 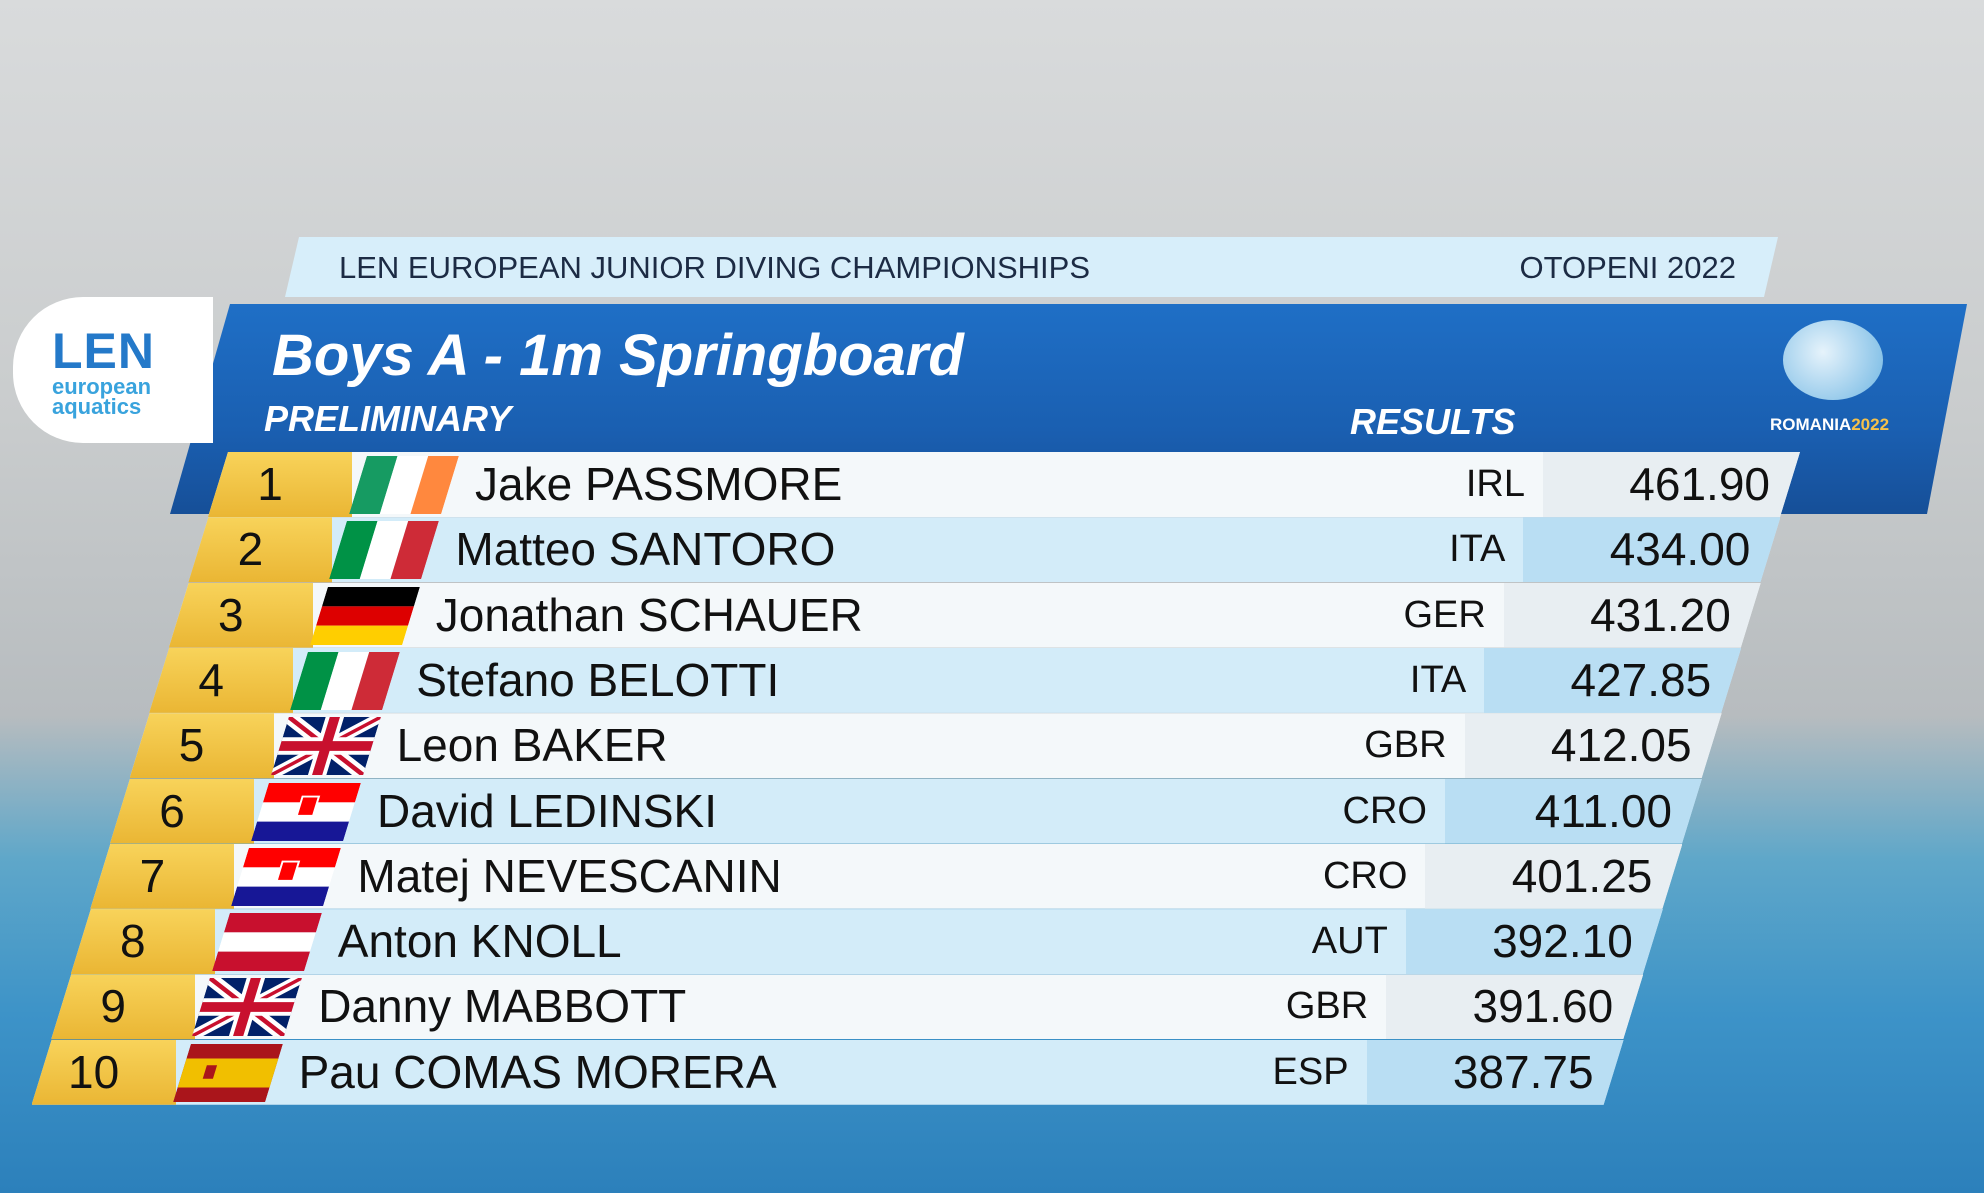 I want to click on rank: 1, so click(x=270, y=484).